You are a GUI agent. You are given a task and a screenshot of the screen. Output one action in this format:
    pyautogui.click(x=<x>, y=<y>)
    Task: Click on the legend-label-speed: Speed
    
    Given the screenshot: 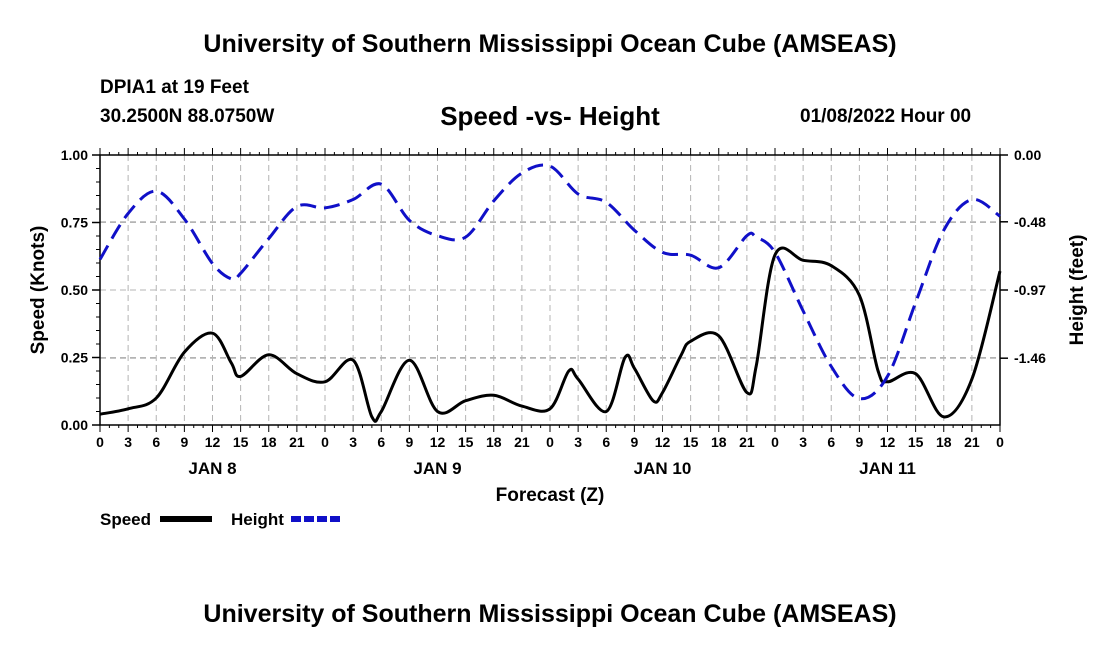 What is the action you would take?
    pyautogui.click(x=125, y=519)
    